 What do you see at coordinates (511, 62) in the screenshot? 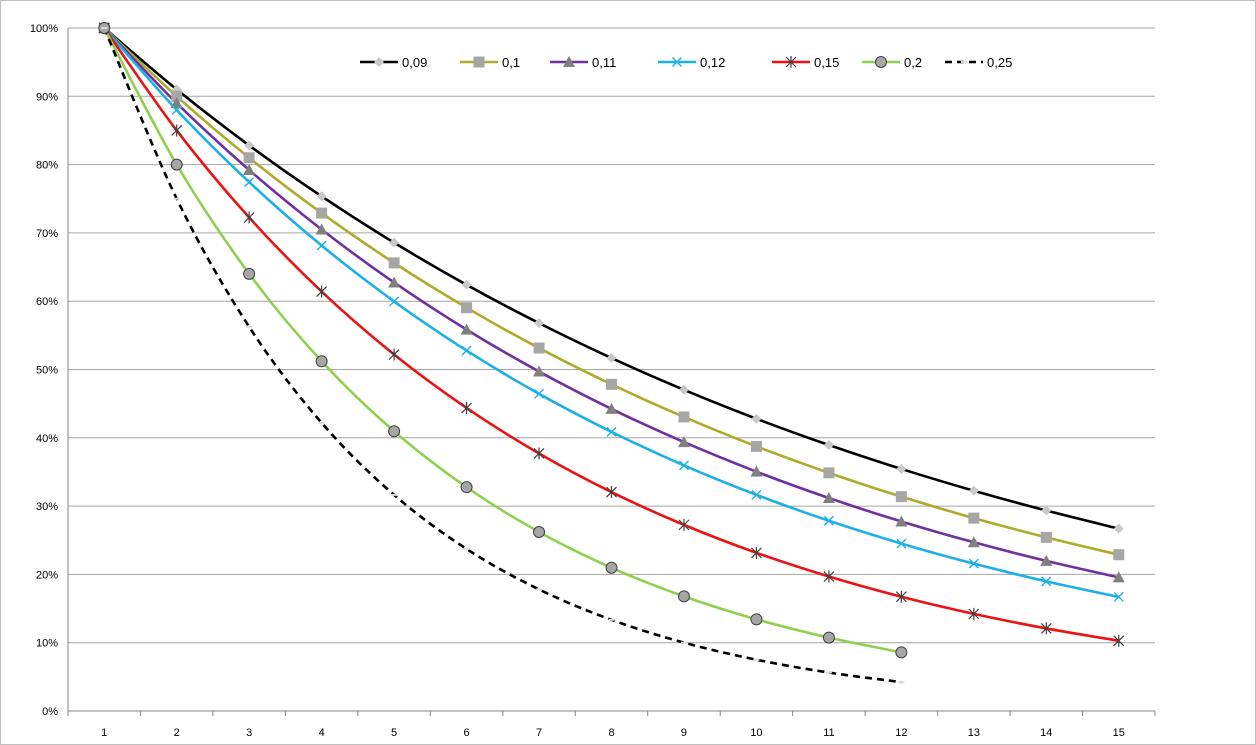
I see `legend-label: 0,1` at bounding box center [511, 62].